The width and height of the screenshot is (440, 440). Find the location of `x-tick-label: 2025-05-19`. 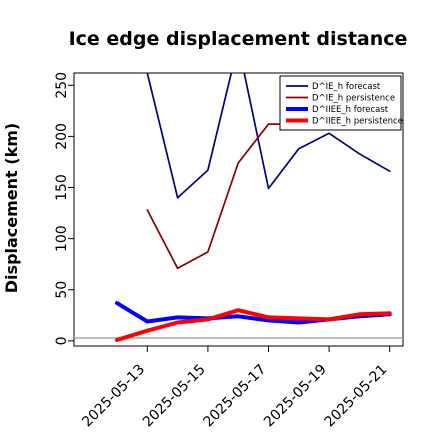

x-tick-label: 2025-05-19 is located at coordinates (295, 396).